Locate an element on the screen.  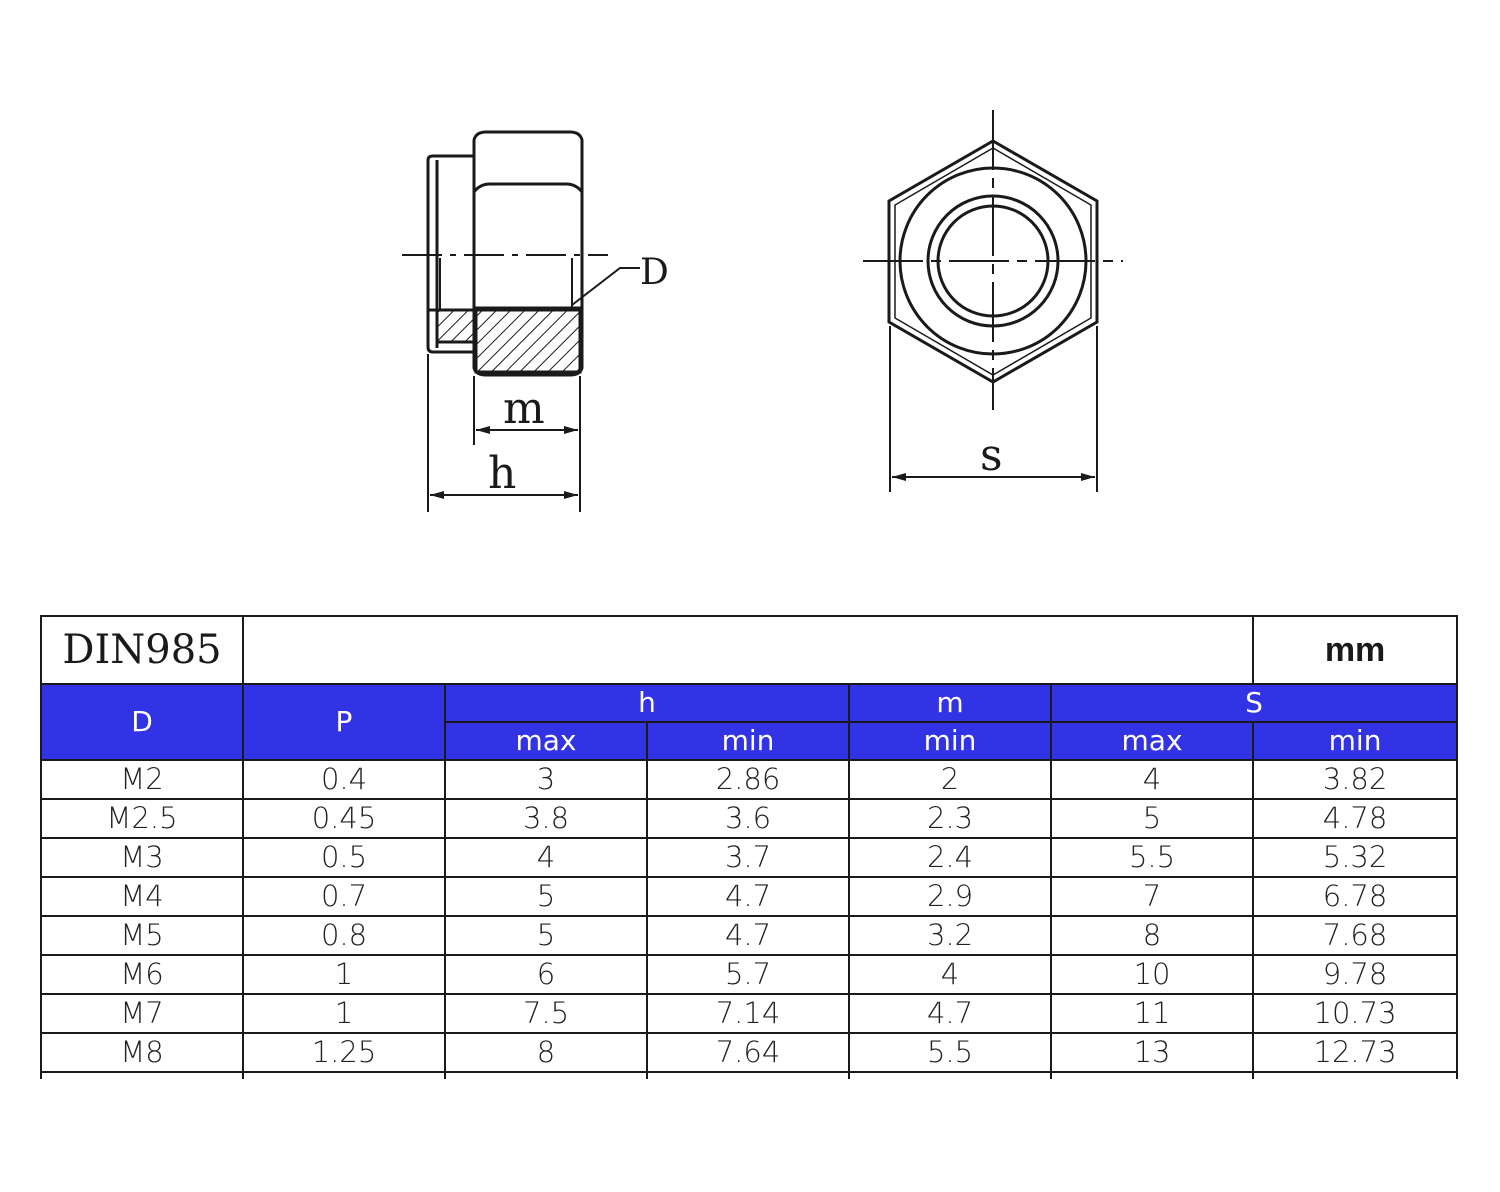
table-row: M6 1 6 5.7 4 10 9.78 is located at coordinates (749, 974).